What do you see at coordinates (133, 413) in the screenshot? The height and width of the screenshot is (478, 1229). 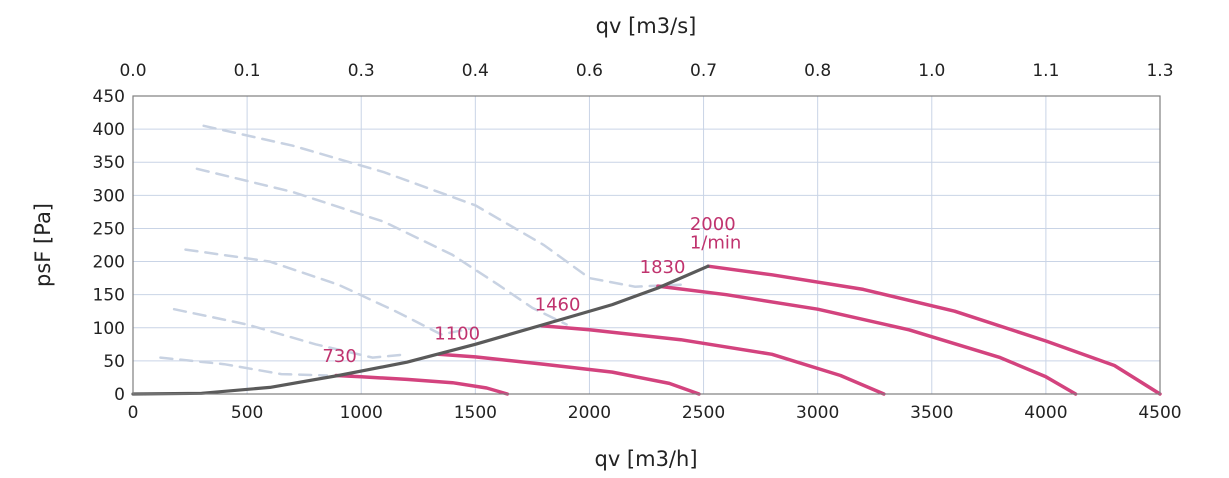 I see `x-tick-label: 0` at bounding box center [133, 413].